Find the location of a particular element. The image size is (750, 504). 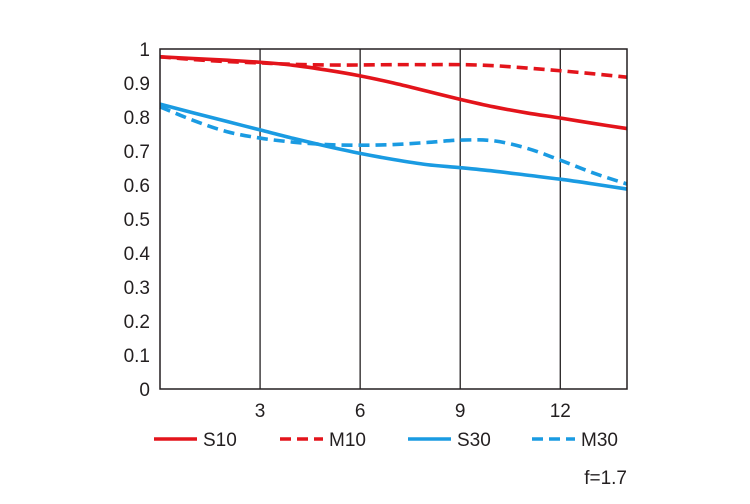

legend-label-s10: S10 is located at coordinates (220, 440).